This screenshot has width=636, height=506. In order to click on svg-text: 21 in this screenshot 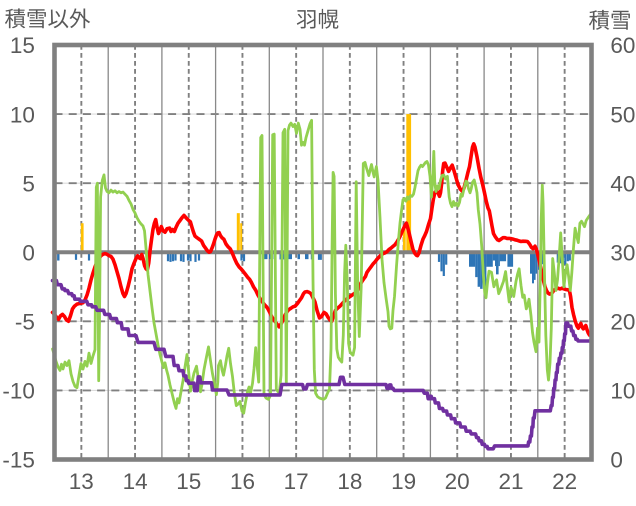, I will do `click(510, 481)`.